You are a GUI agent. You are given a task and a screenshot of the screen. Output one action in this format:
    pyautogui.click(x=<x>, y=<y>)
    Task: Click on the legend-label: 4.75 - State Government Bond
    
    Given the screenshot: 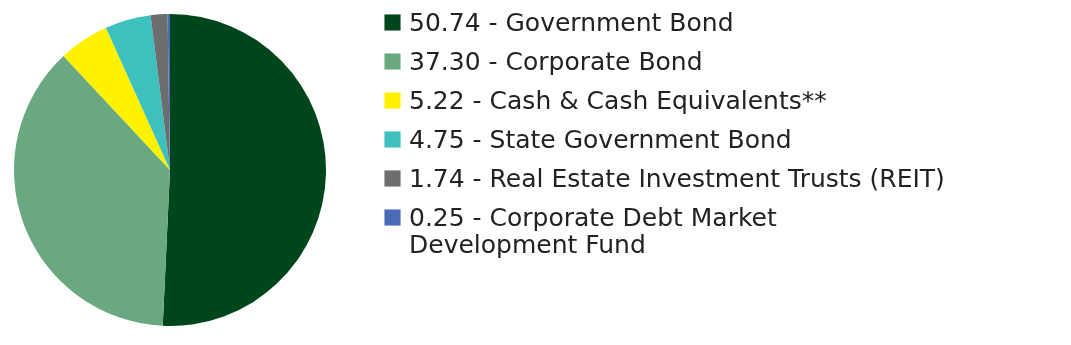 What is the action you would take?
    pyautogui.click(x=600, y=139)
    